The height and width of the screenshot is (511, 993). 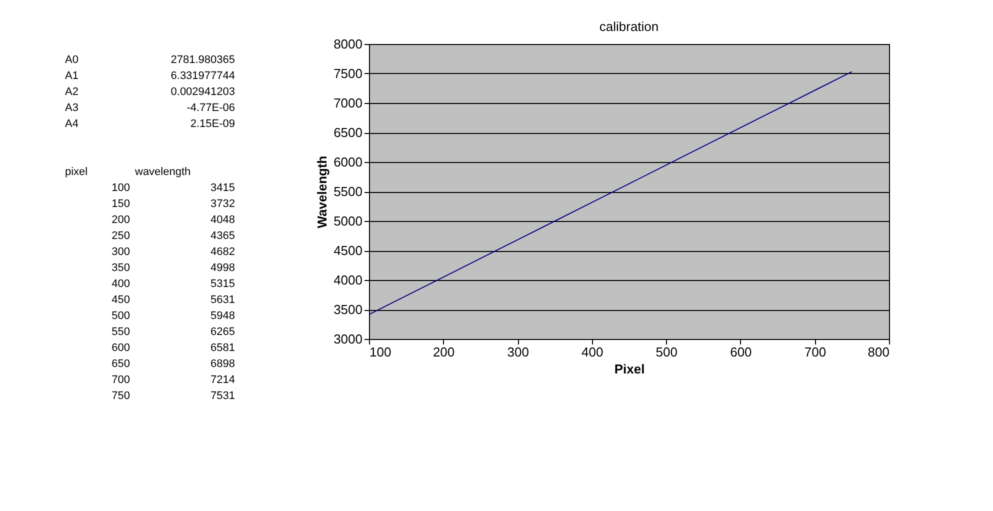 What do you see at coordinates (381, 352) in the screenshot?
I see `x-tick-label: 100` at bounding box center [381, 352].